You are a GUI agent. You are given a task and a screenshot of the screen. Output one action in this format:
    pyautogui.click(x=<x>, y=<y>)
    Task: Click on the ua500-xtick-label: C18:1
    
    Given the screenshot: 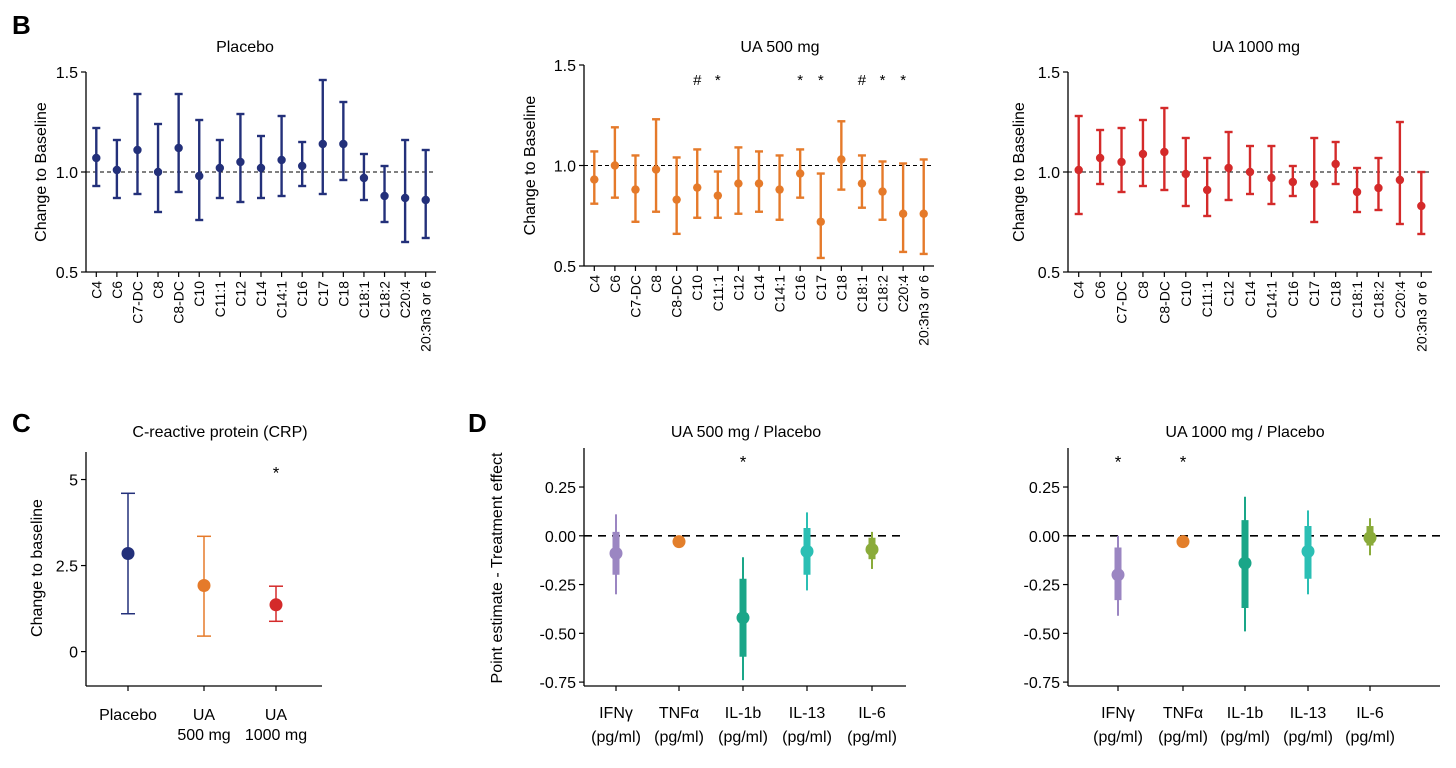 What is the action you would take?
    pyautogui.click(x=862, y=294)
    